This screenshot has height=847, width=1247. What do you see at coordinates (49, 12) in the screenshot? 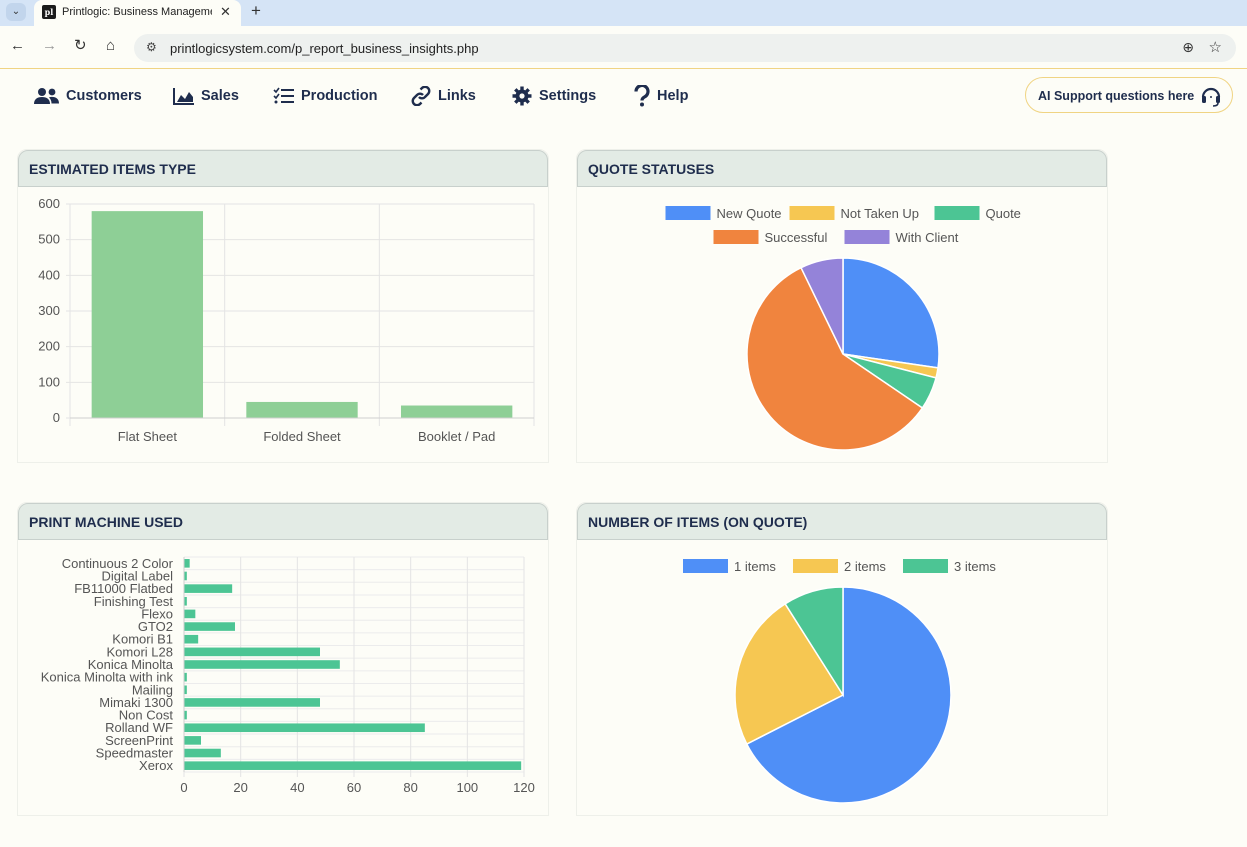
I see `favicon-icon: pl` at bounding box center [49, 12].